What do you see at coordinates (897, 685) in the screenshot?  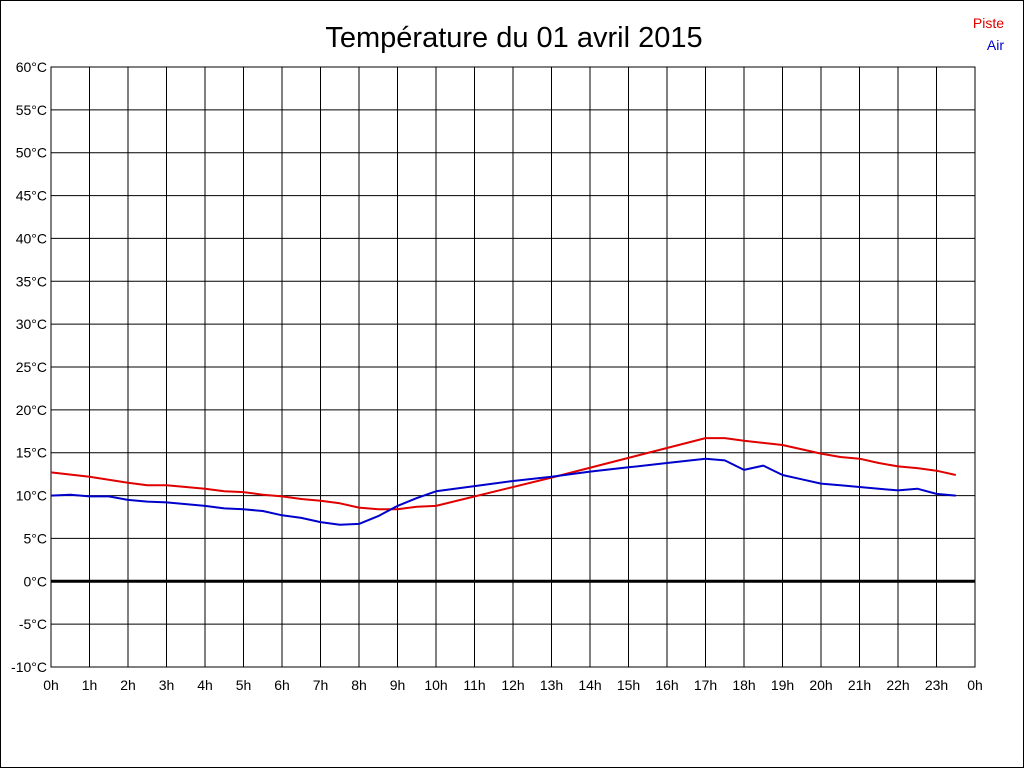 I see `x-tick-label: 22h` at bounding box center [897, 685].